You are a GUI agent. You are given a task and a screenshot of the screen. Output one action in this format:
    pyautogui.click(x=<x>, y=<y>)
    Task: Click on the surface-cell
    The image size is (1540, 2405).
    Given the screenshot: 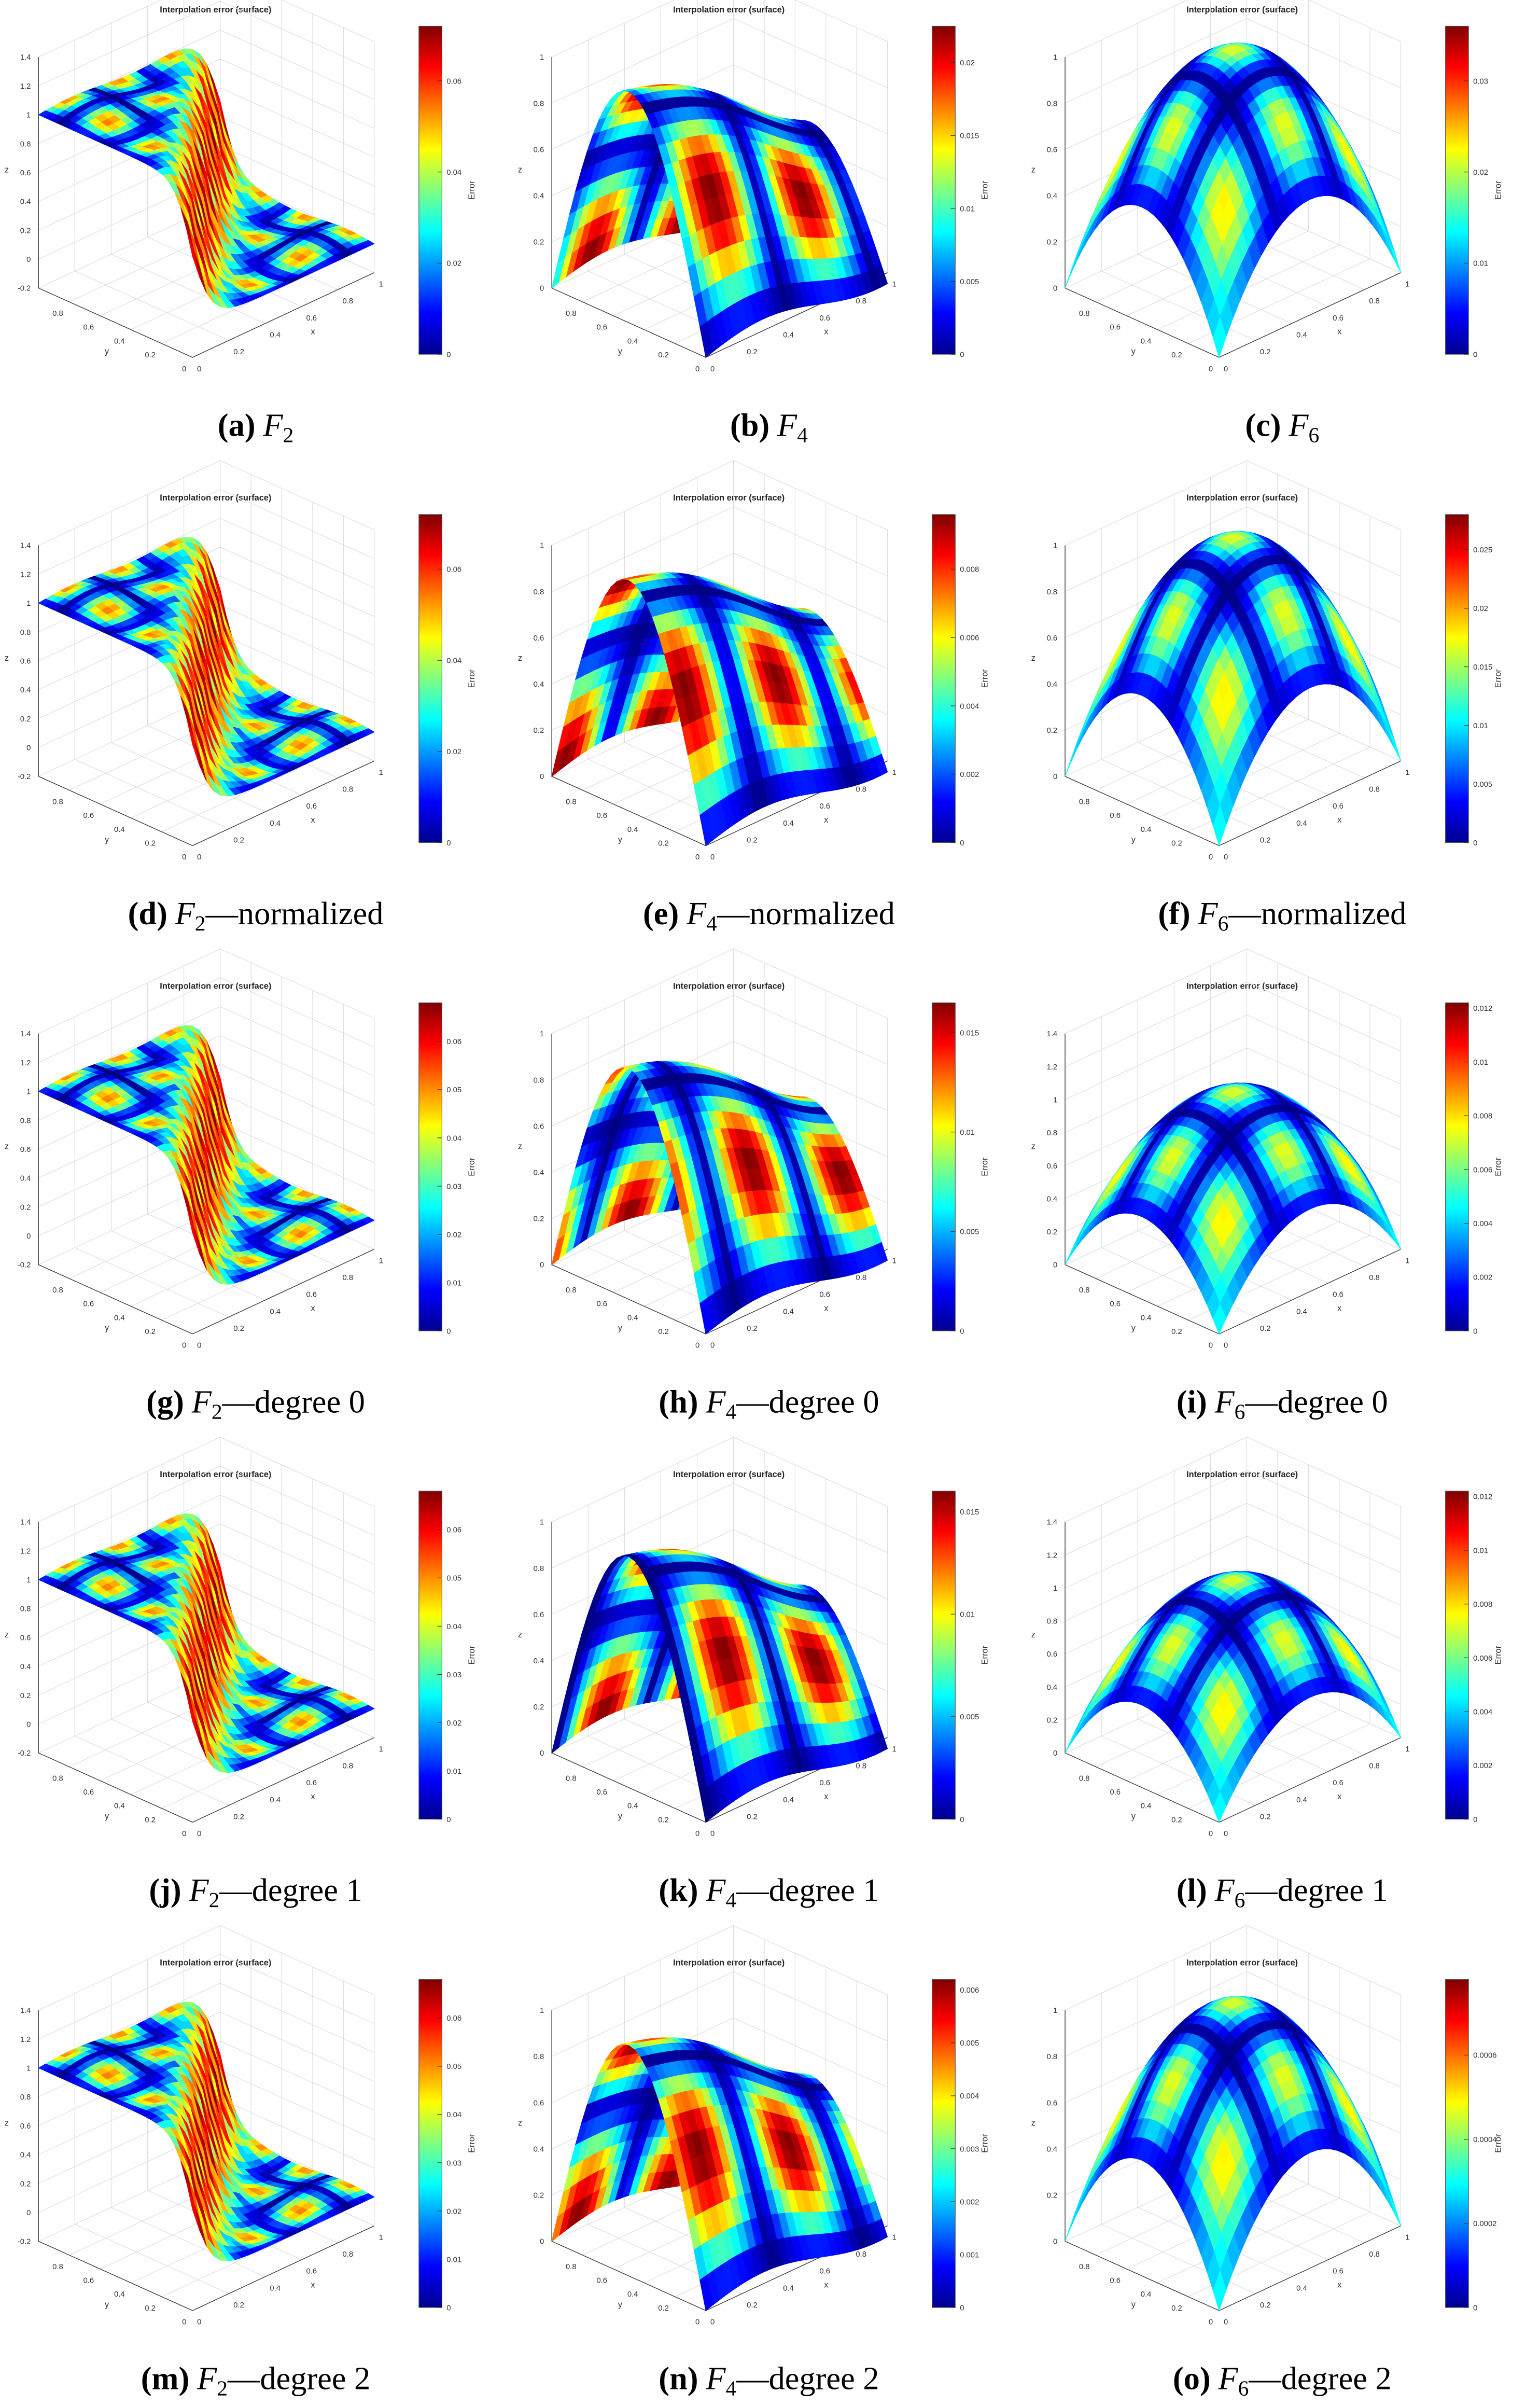 What is the action you would take?
    pyautogui.click(x=193, y=253)
    